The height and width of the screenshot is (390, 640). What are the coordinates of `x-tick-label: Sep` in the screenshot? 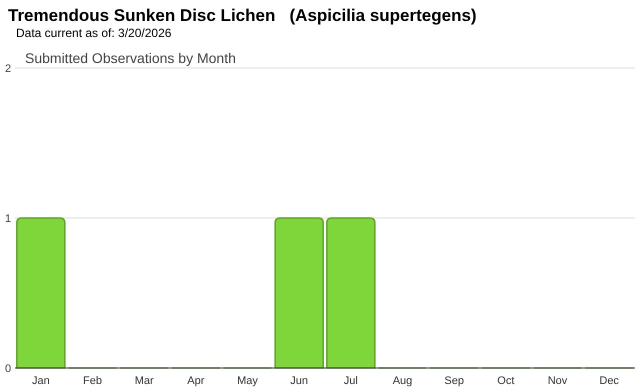 It's located at (454, 381).